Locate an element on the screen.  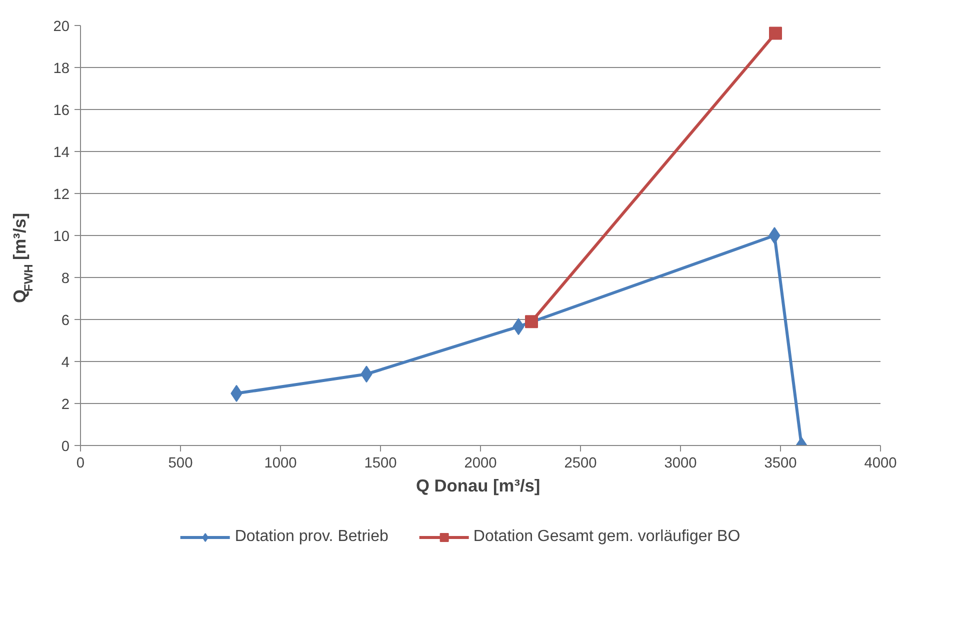
y-tick-label: 20 is located at coordinates (61, 27).